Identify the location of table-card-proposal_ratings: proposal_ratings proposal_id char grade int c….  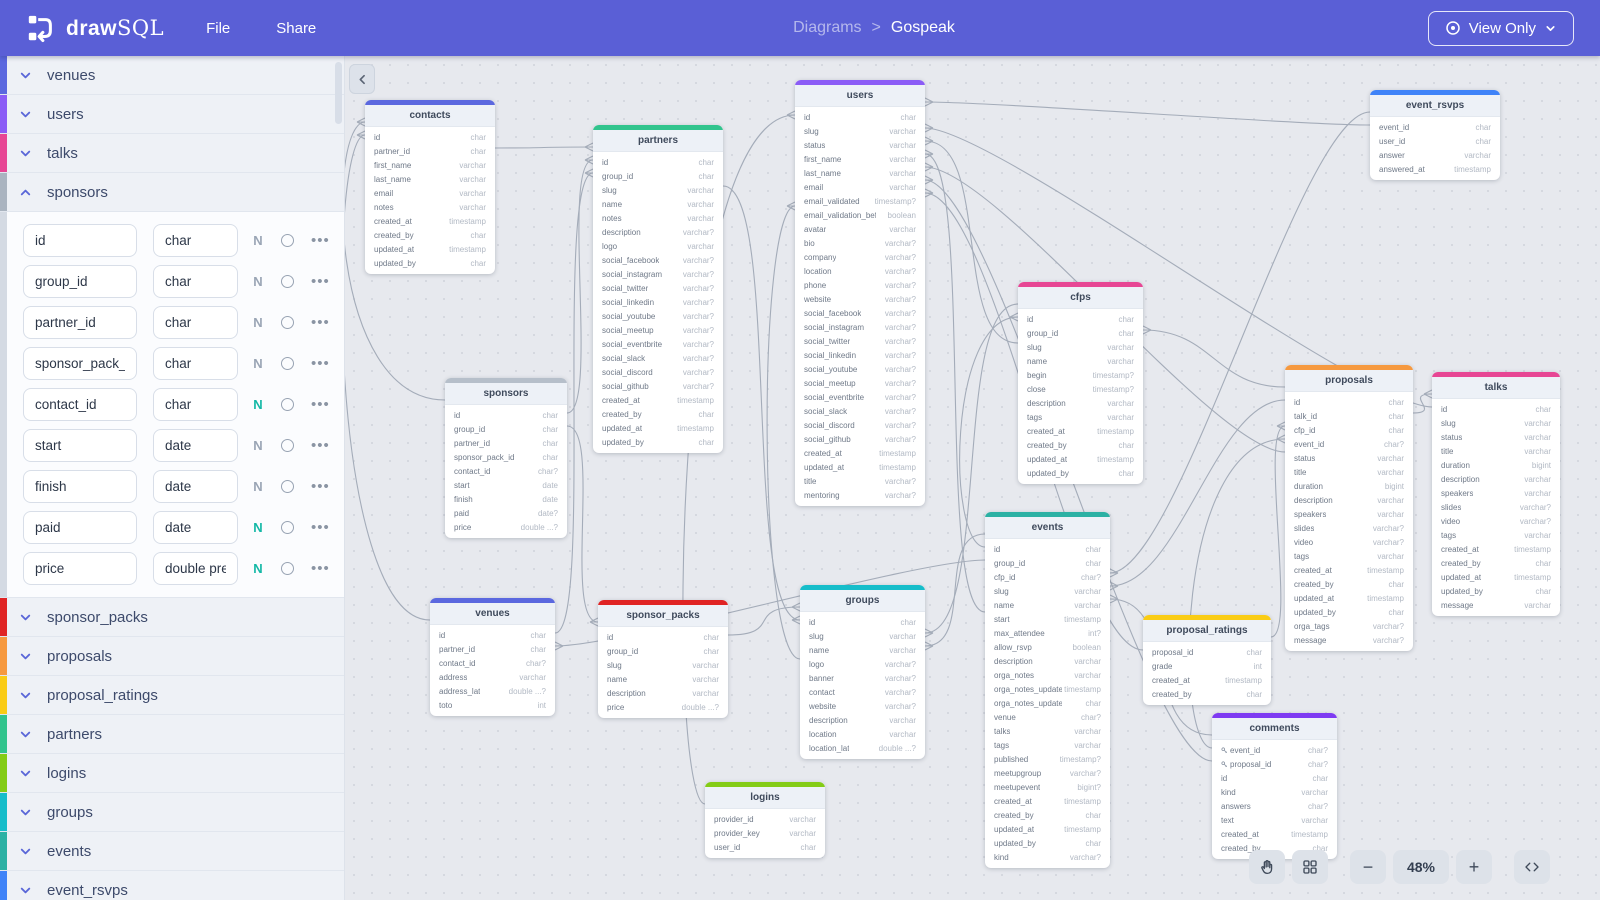
(1207, 660).